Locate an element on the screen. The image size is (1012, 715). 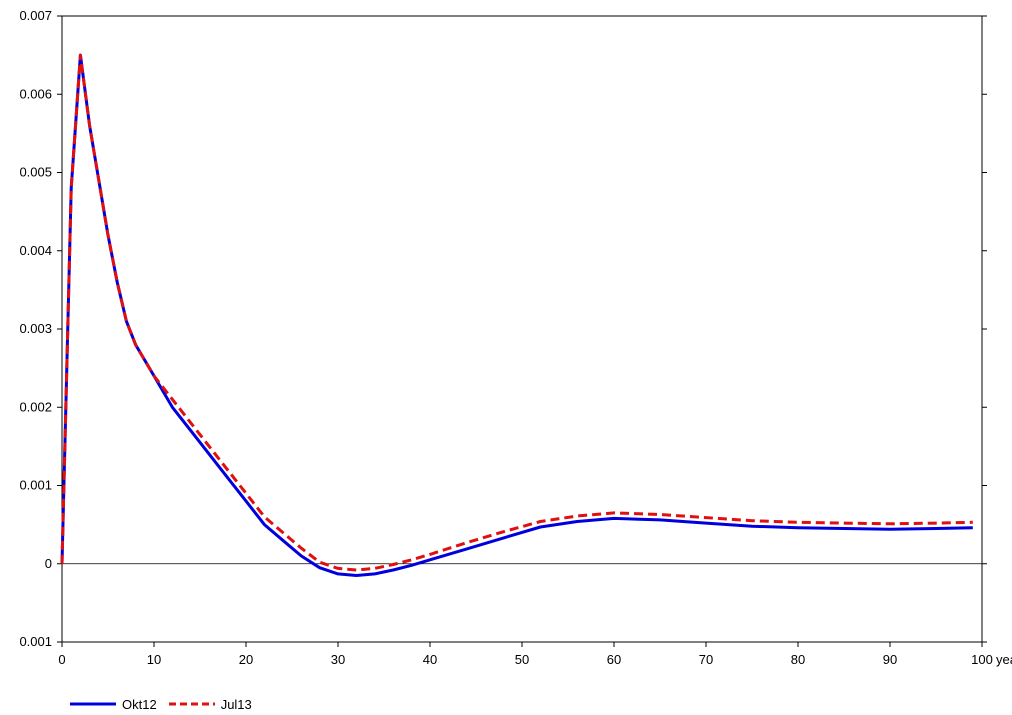
x-axis-unit-label: year is located at coordinates (1004, 659).